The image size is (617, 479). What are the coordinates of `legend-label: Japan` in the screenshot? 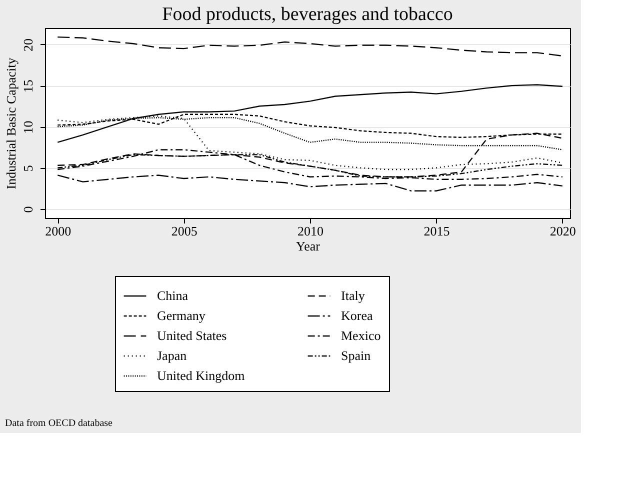 It's located at (172, 355).